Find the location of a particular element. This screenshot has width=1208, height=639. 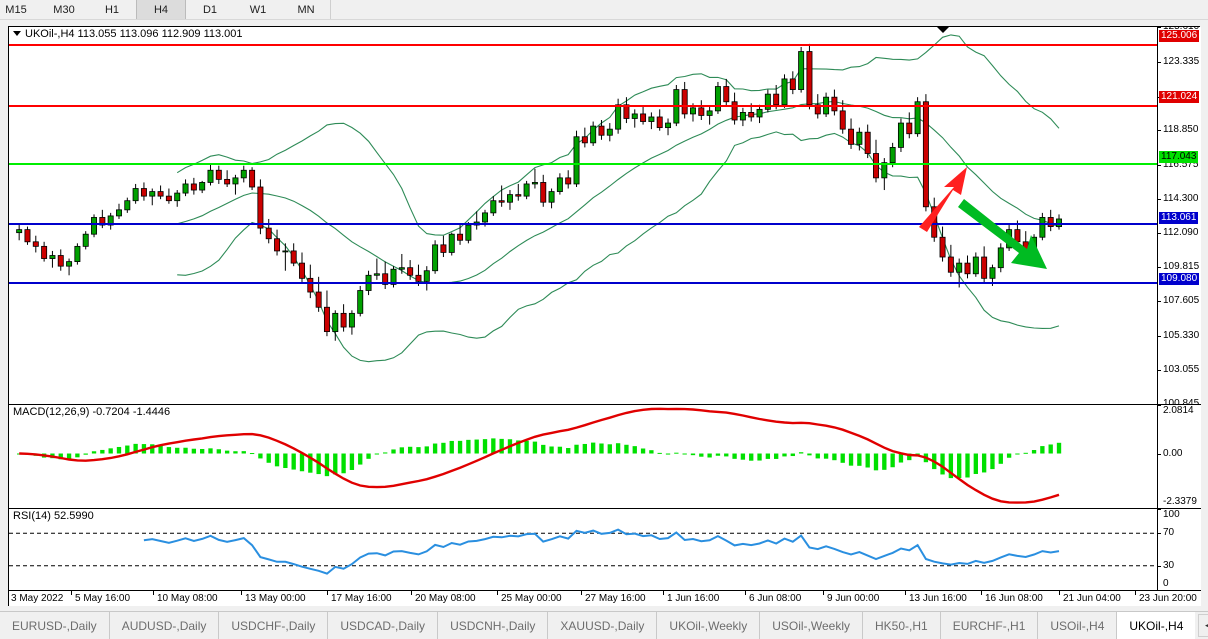

timeframe-button-h1: H1 is located at coordinates (112, 9).